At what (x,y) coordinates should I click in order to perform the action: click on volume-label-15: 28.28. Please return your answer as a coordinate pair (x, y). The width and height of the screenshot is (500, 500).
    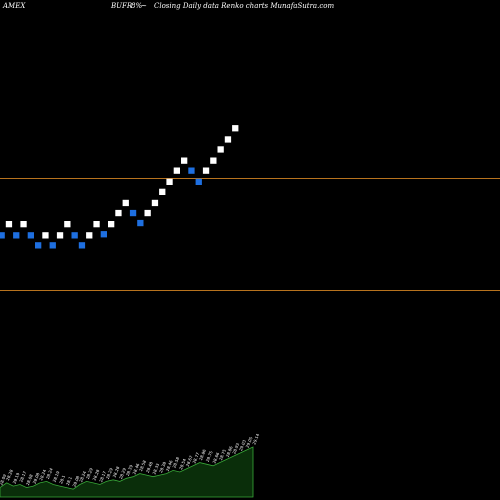
    Looking at the image, I should click on (95, 474).